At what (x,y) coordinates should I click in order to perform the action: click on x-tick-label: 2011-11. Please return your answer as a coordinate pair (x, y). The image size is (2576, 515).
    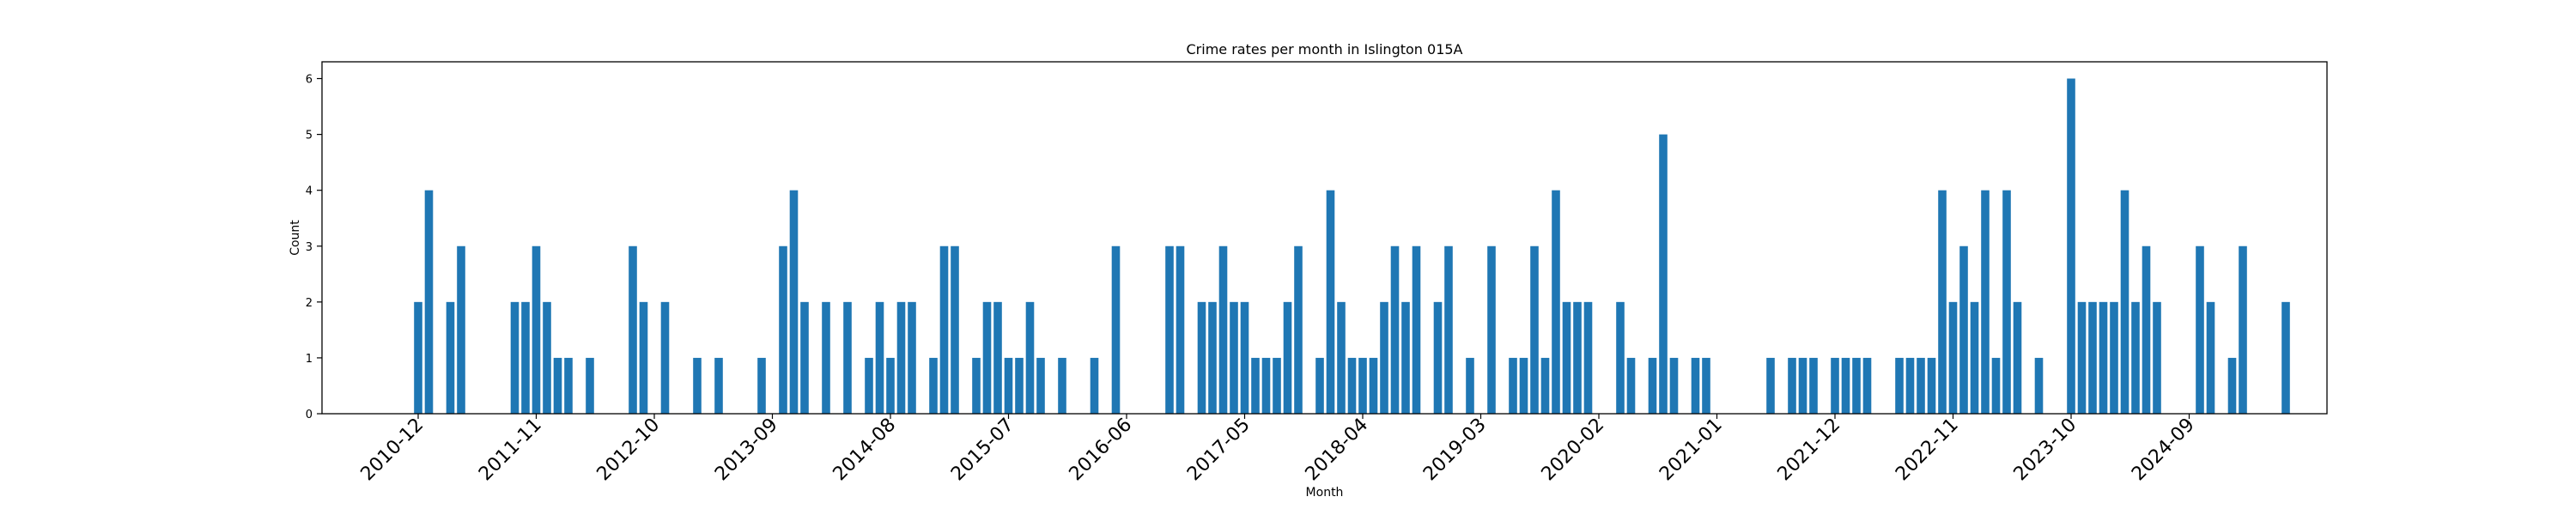
    Looking at the image, I should click on (510, 450).